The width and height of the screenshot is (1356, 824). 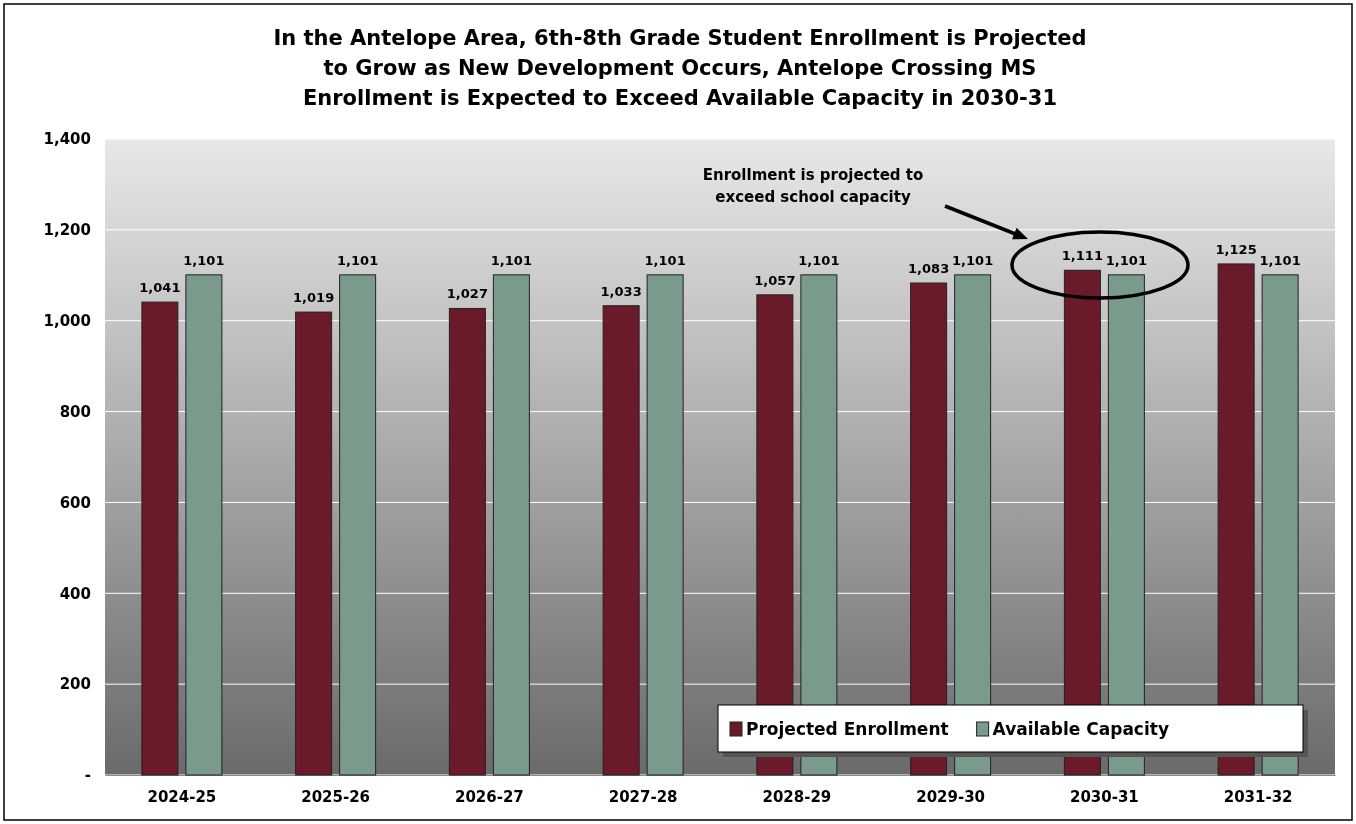 I want to click on y-tick-label: 200, so click(x=75, y=684).